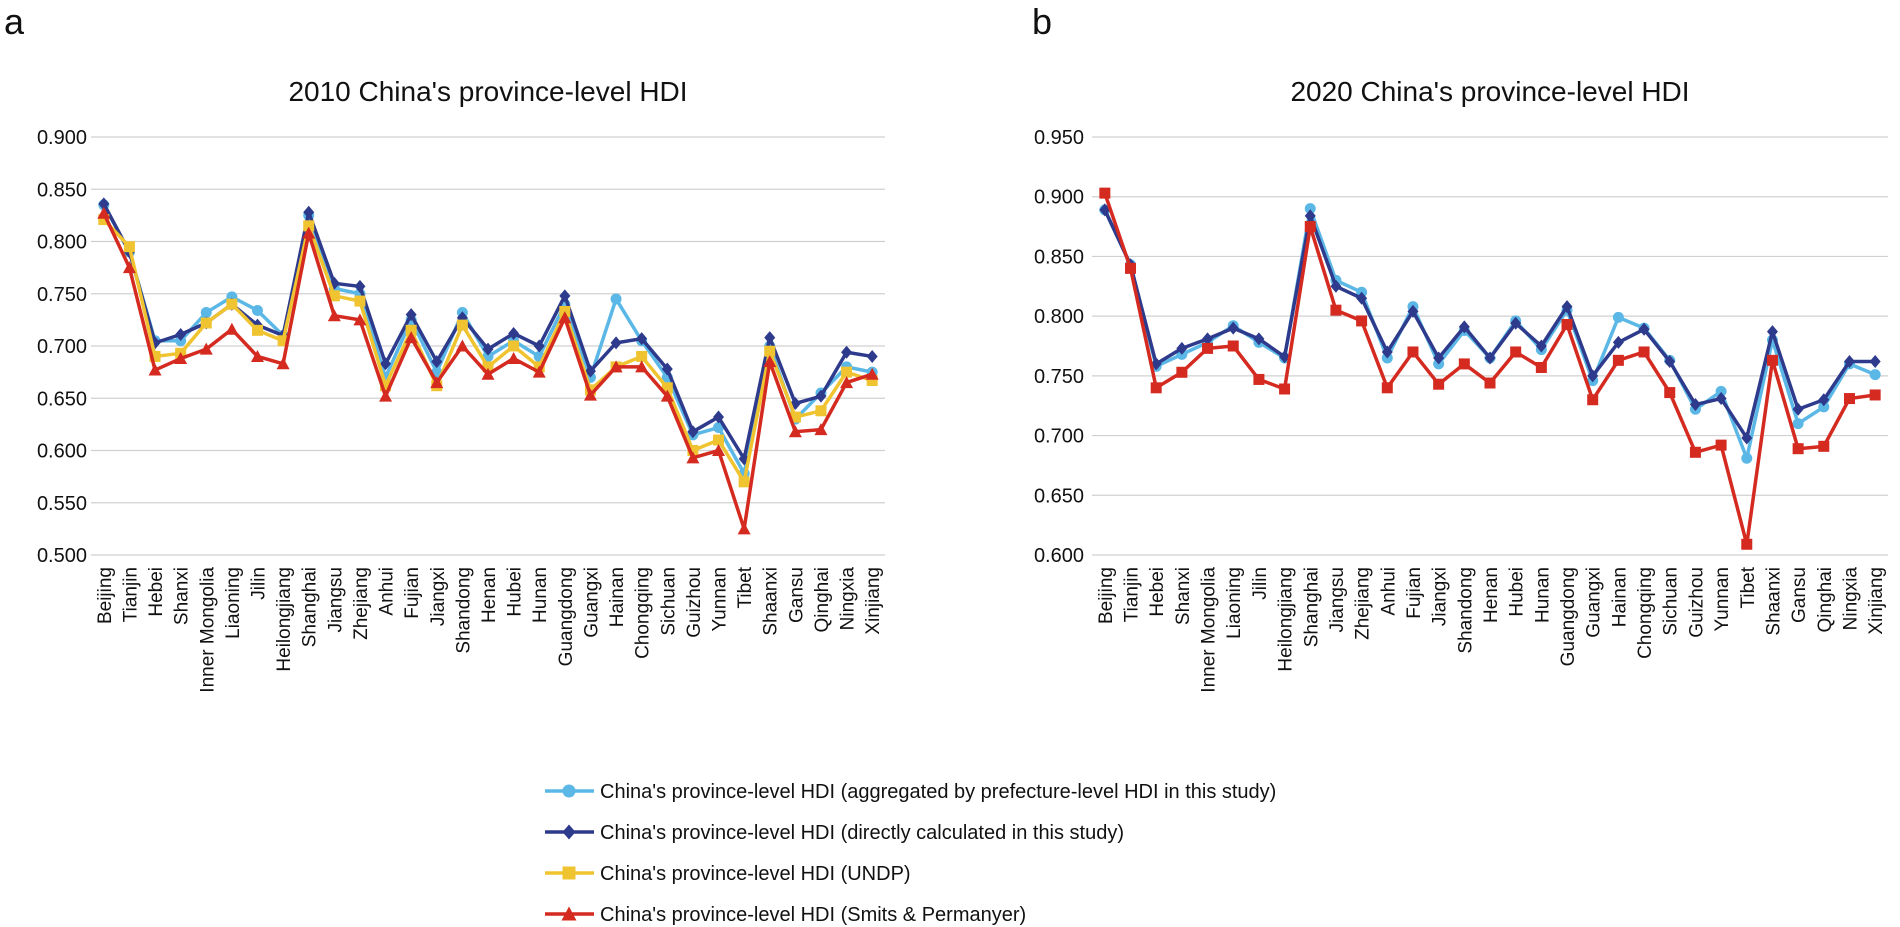 Image resolution: width=1900 pixels, height=927 pixels. What do you see at coordinates (14, 21) in the screenshot?
I see `panel-label: a` at bounding box center [14, 21].